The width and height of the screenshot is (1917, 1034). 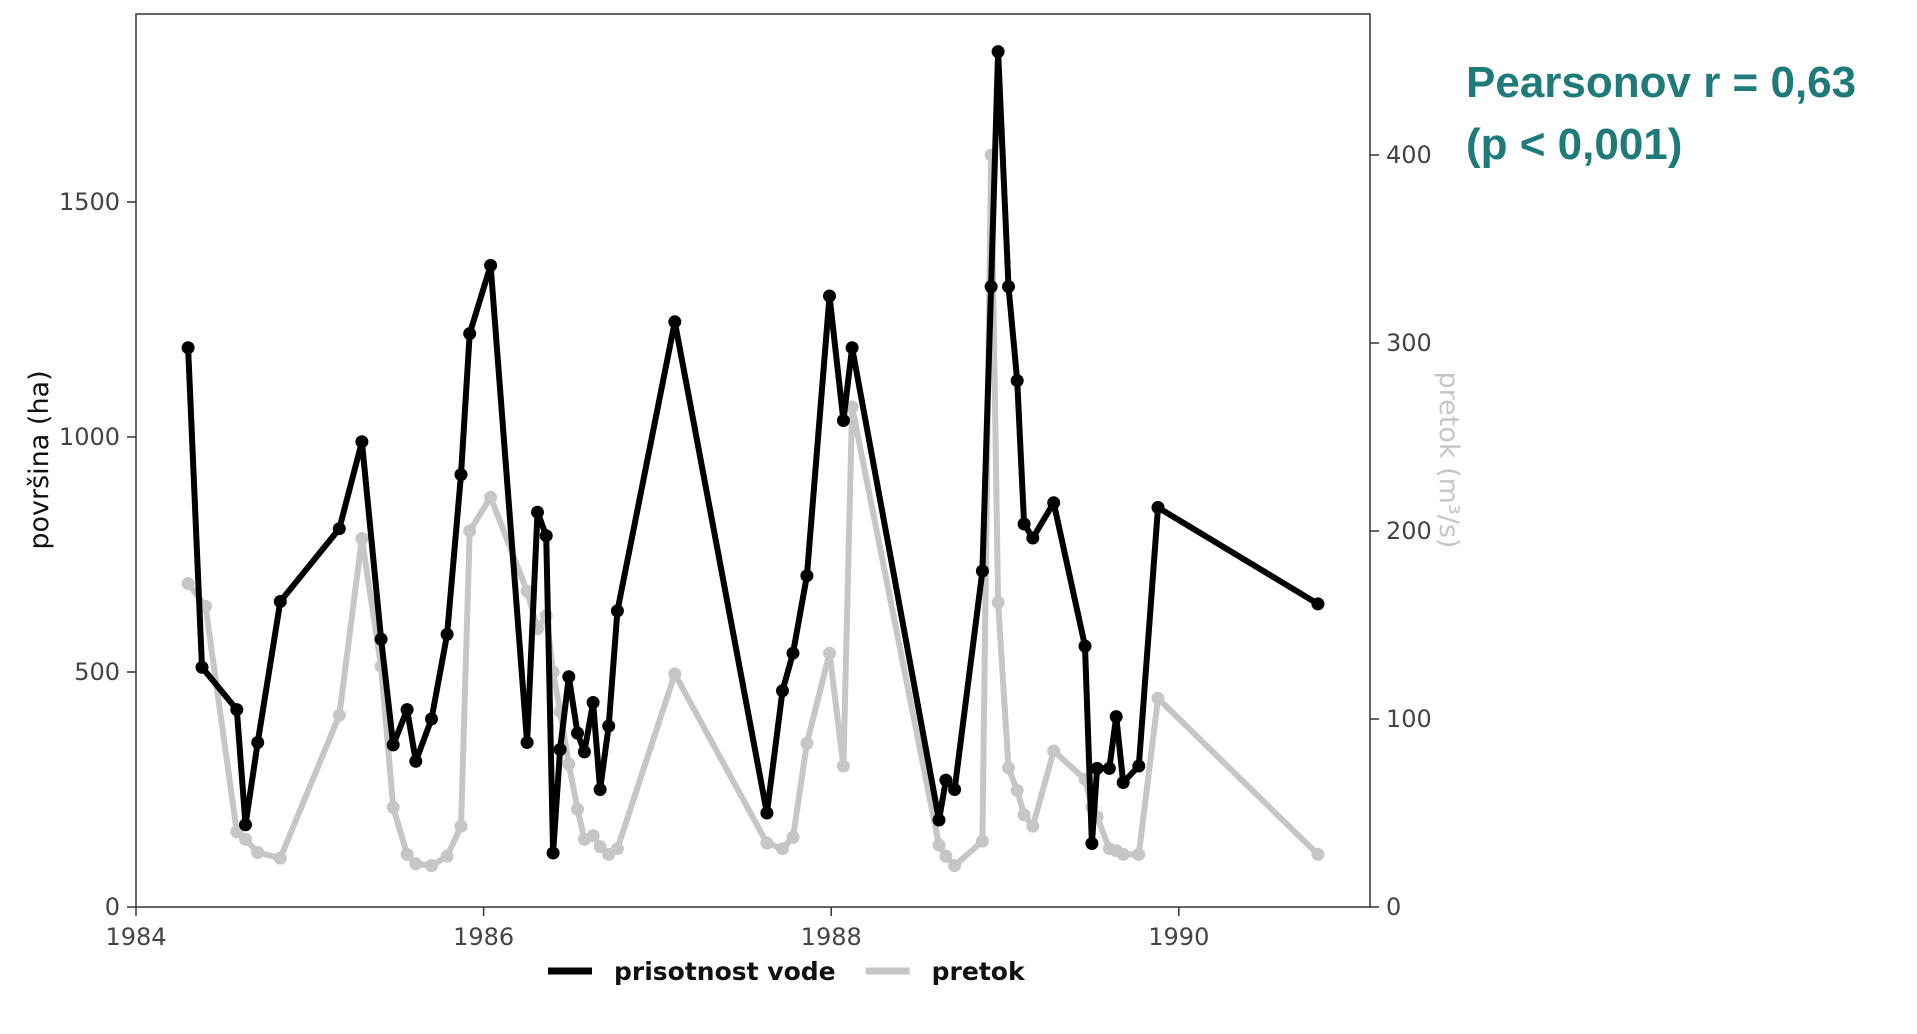 What do you see at coordinates (1409, 343) in the screenshot?
I see `y2-tick-label: 300` at bounding box center [1409, 343].